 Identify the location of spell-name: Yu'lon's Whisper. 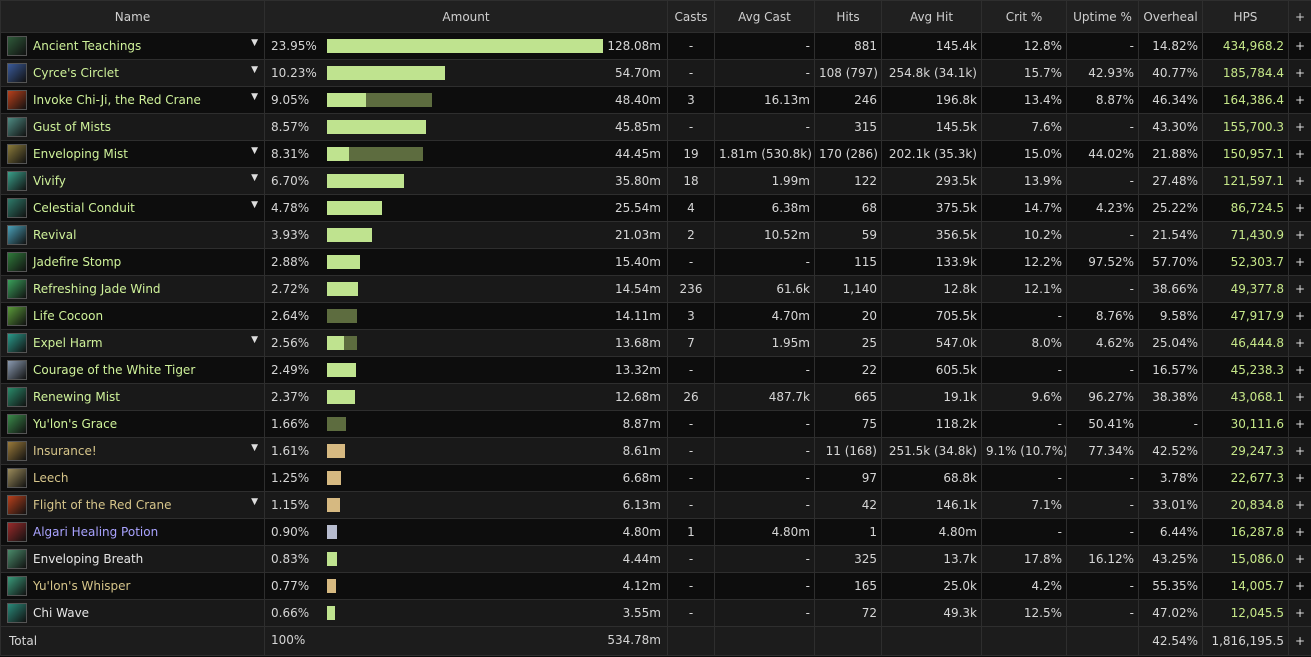
(82, 586).